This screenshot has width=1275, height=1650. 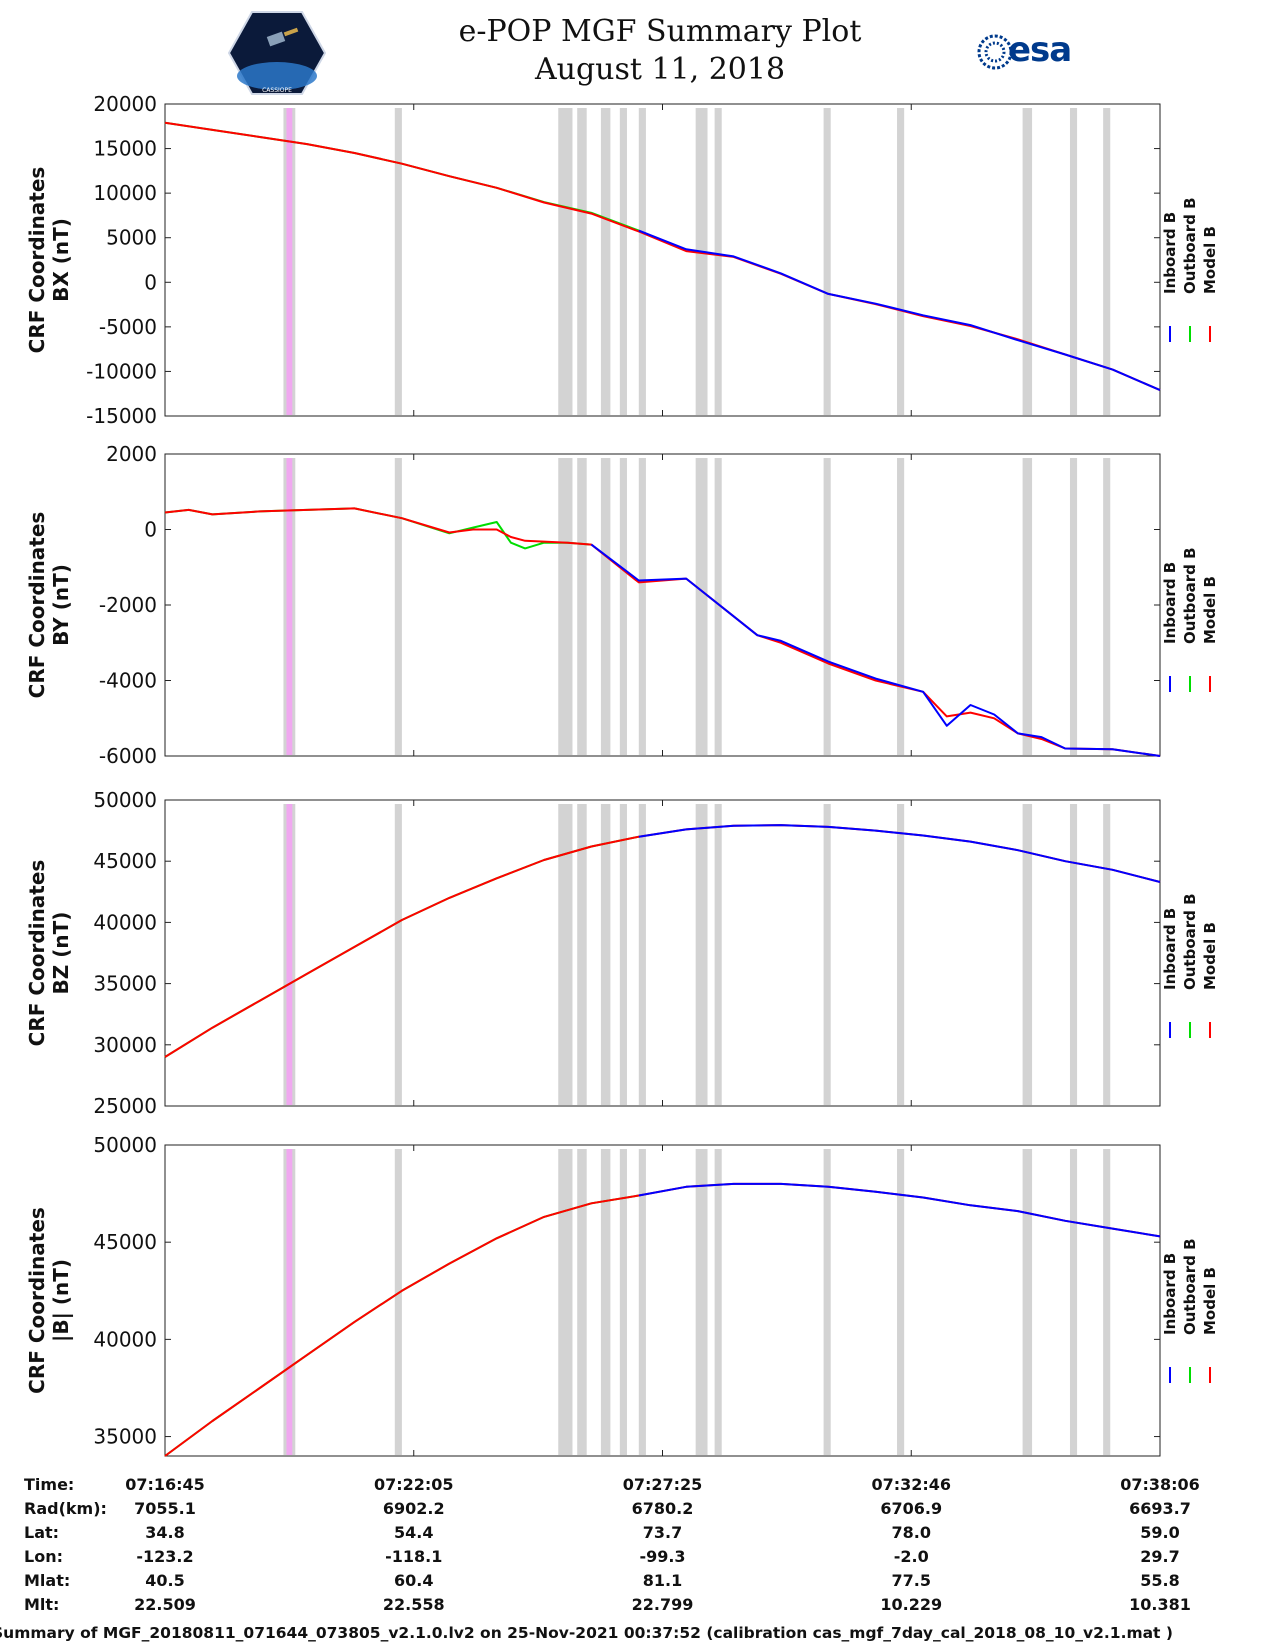 I want to click on ephemeris-row-label: Mlt:, so click(x=42, y=1604).